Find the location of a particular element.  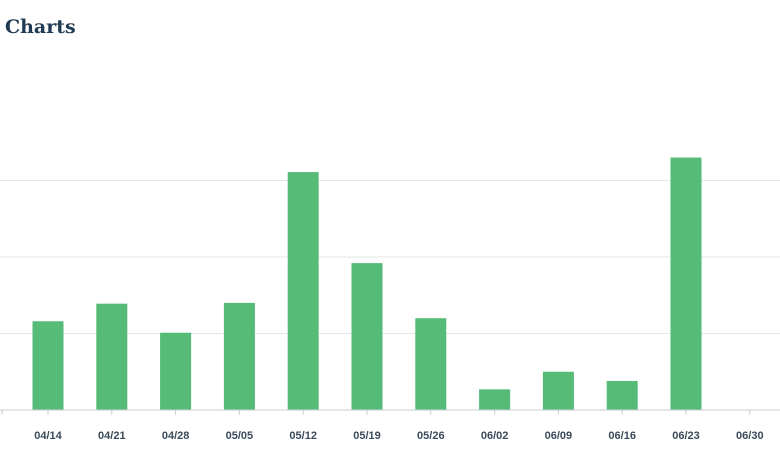

x-tick-label: 04/21 is located at coordinates (112, 436).